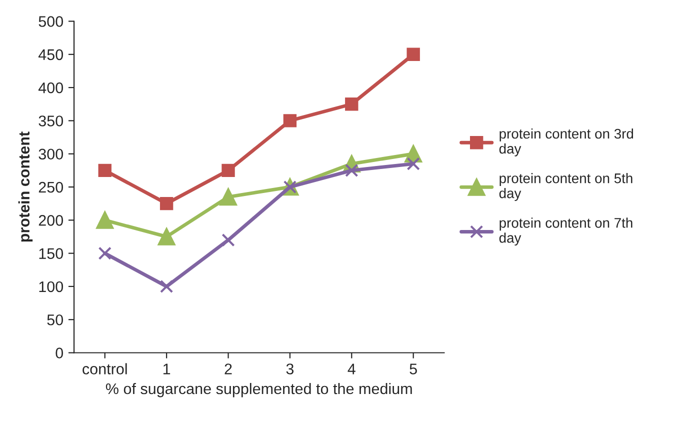  Describe the element at coordinates (51, 187) in the screenshot. I see `y-tick-label: 250` at that location.